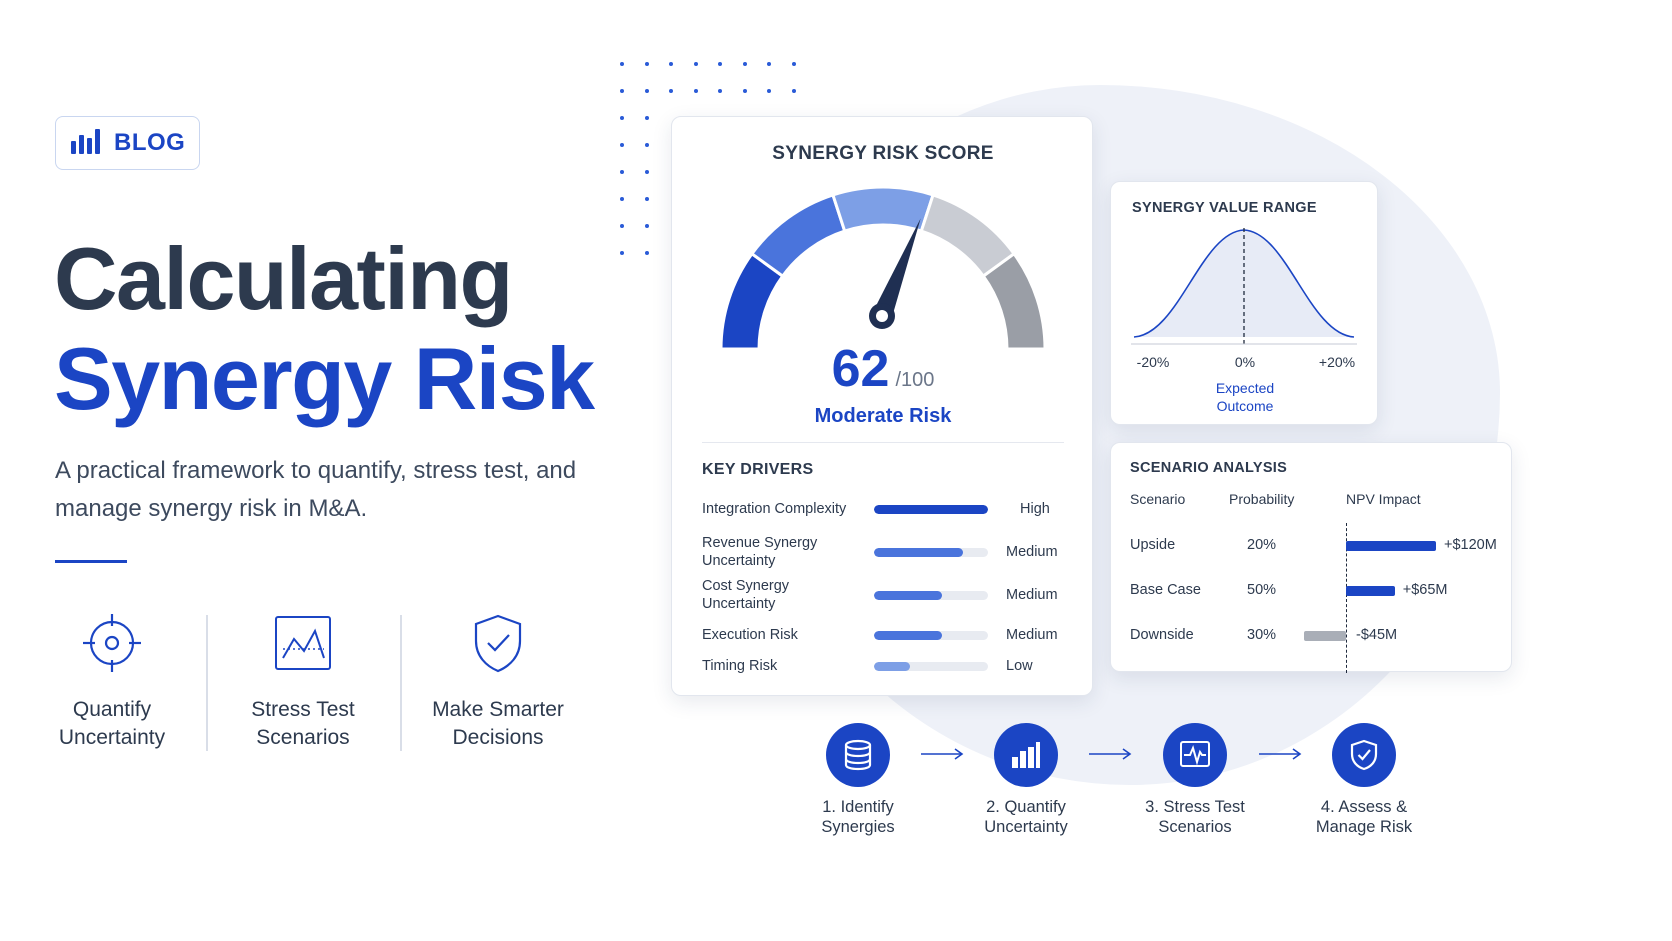 The height and width of the screenshot is (941, 1672). Describe the element at coordinates (1262, 590) in the screenshot. I see `scenario-probability: 50%` at that location.